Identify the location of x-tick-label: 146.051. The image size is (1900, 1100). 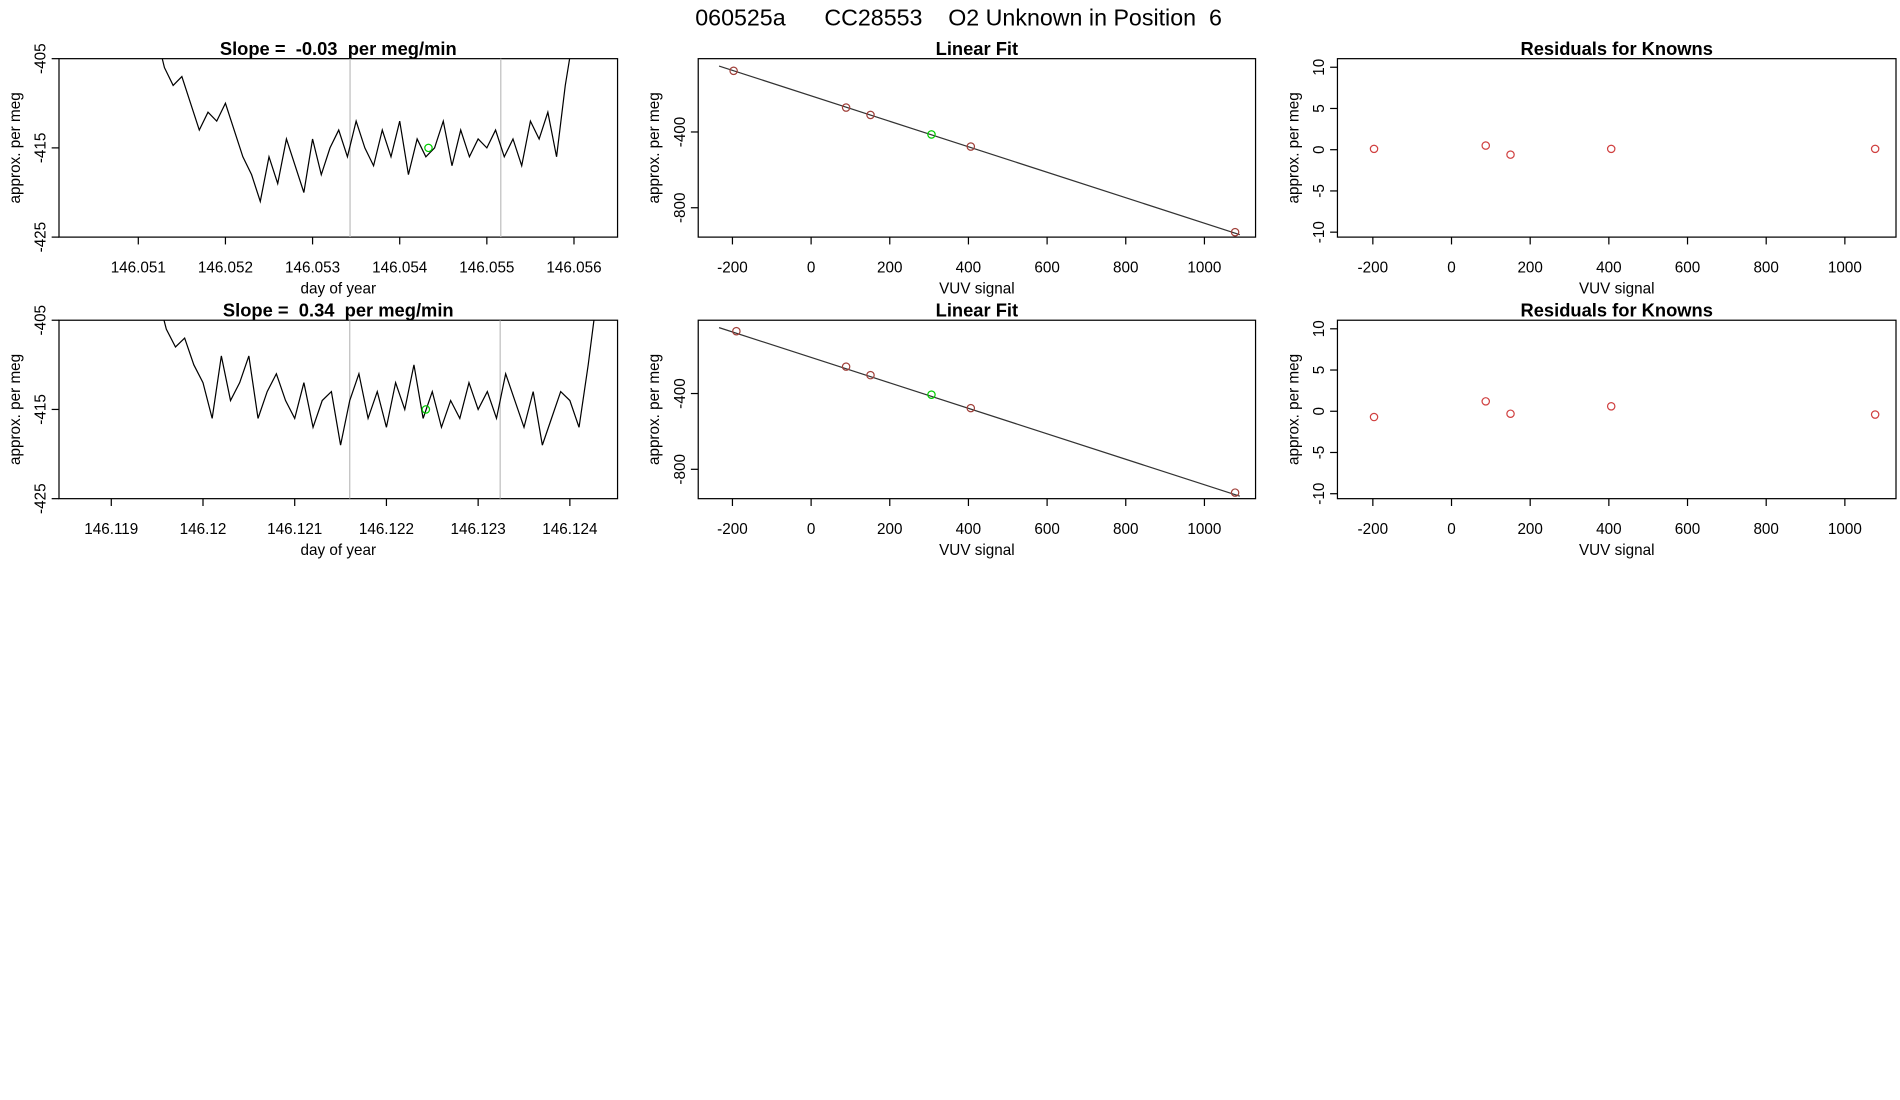
(138, 268).